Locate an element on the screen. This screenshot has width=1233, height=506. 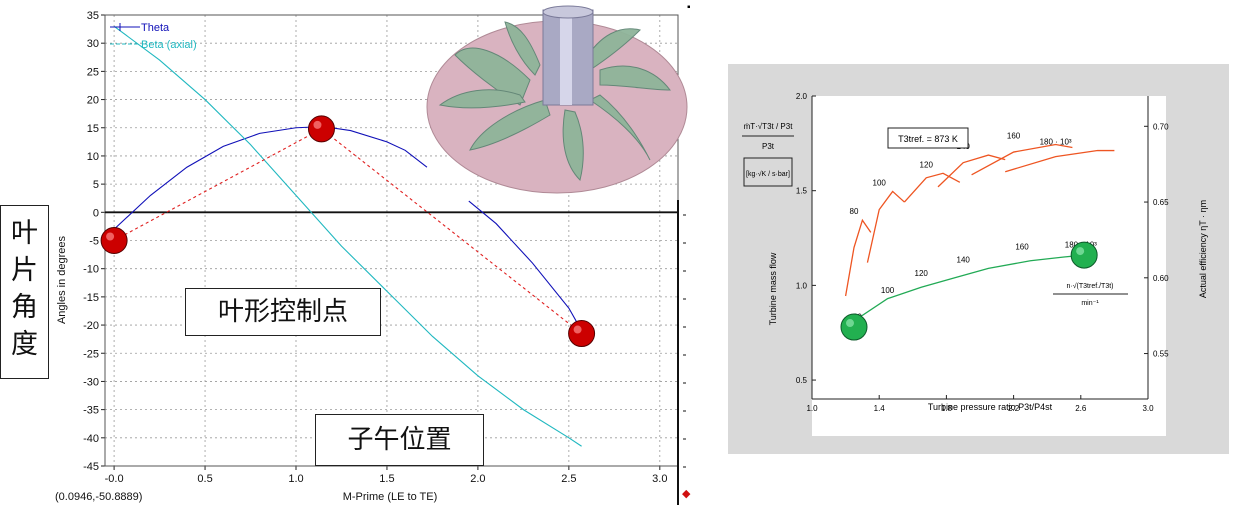
control-points-text: 叶形控制点 is located at coordinates (282, 312).